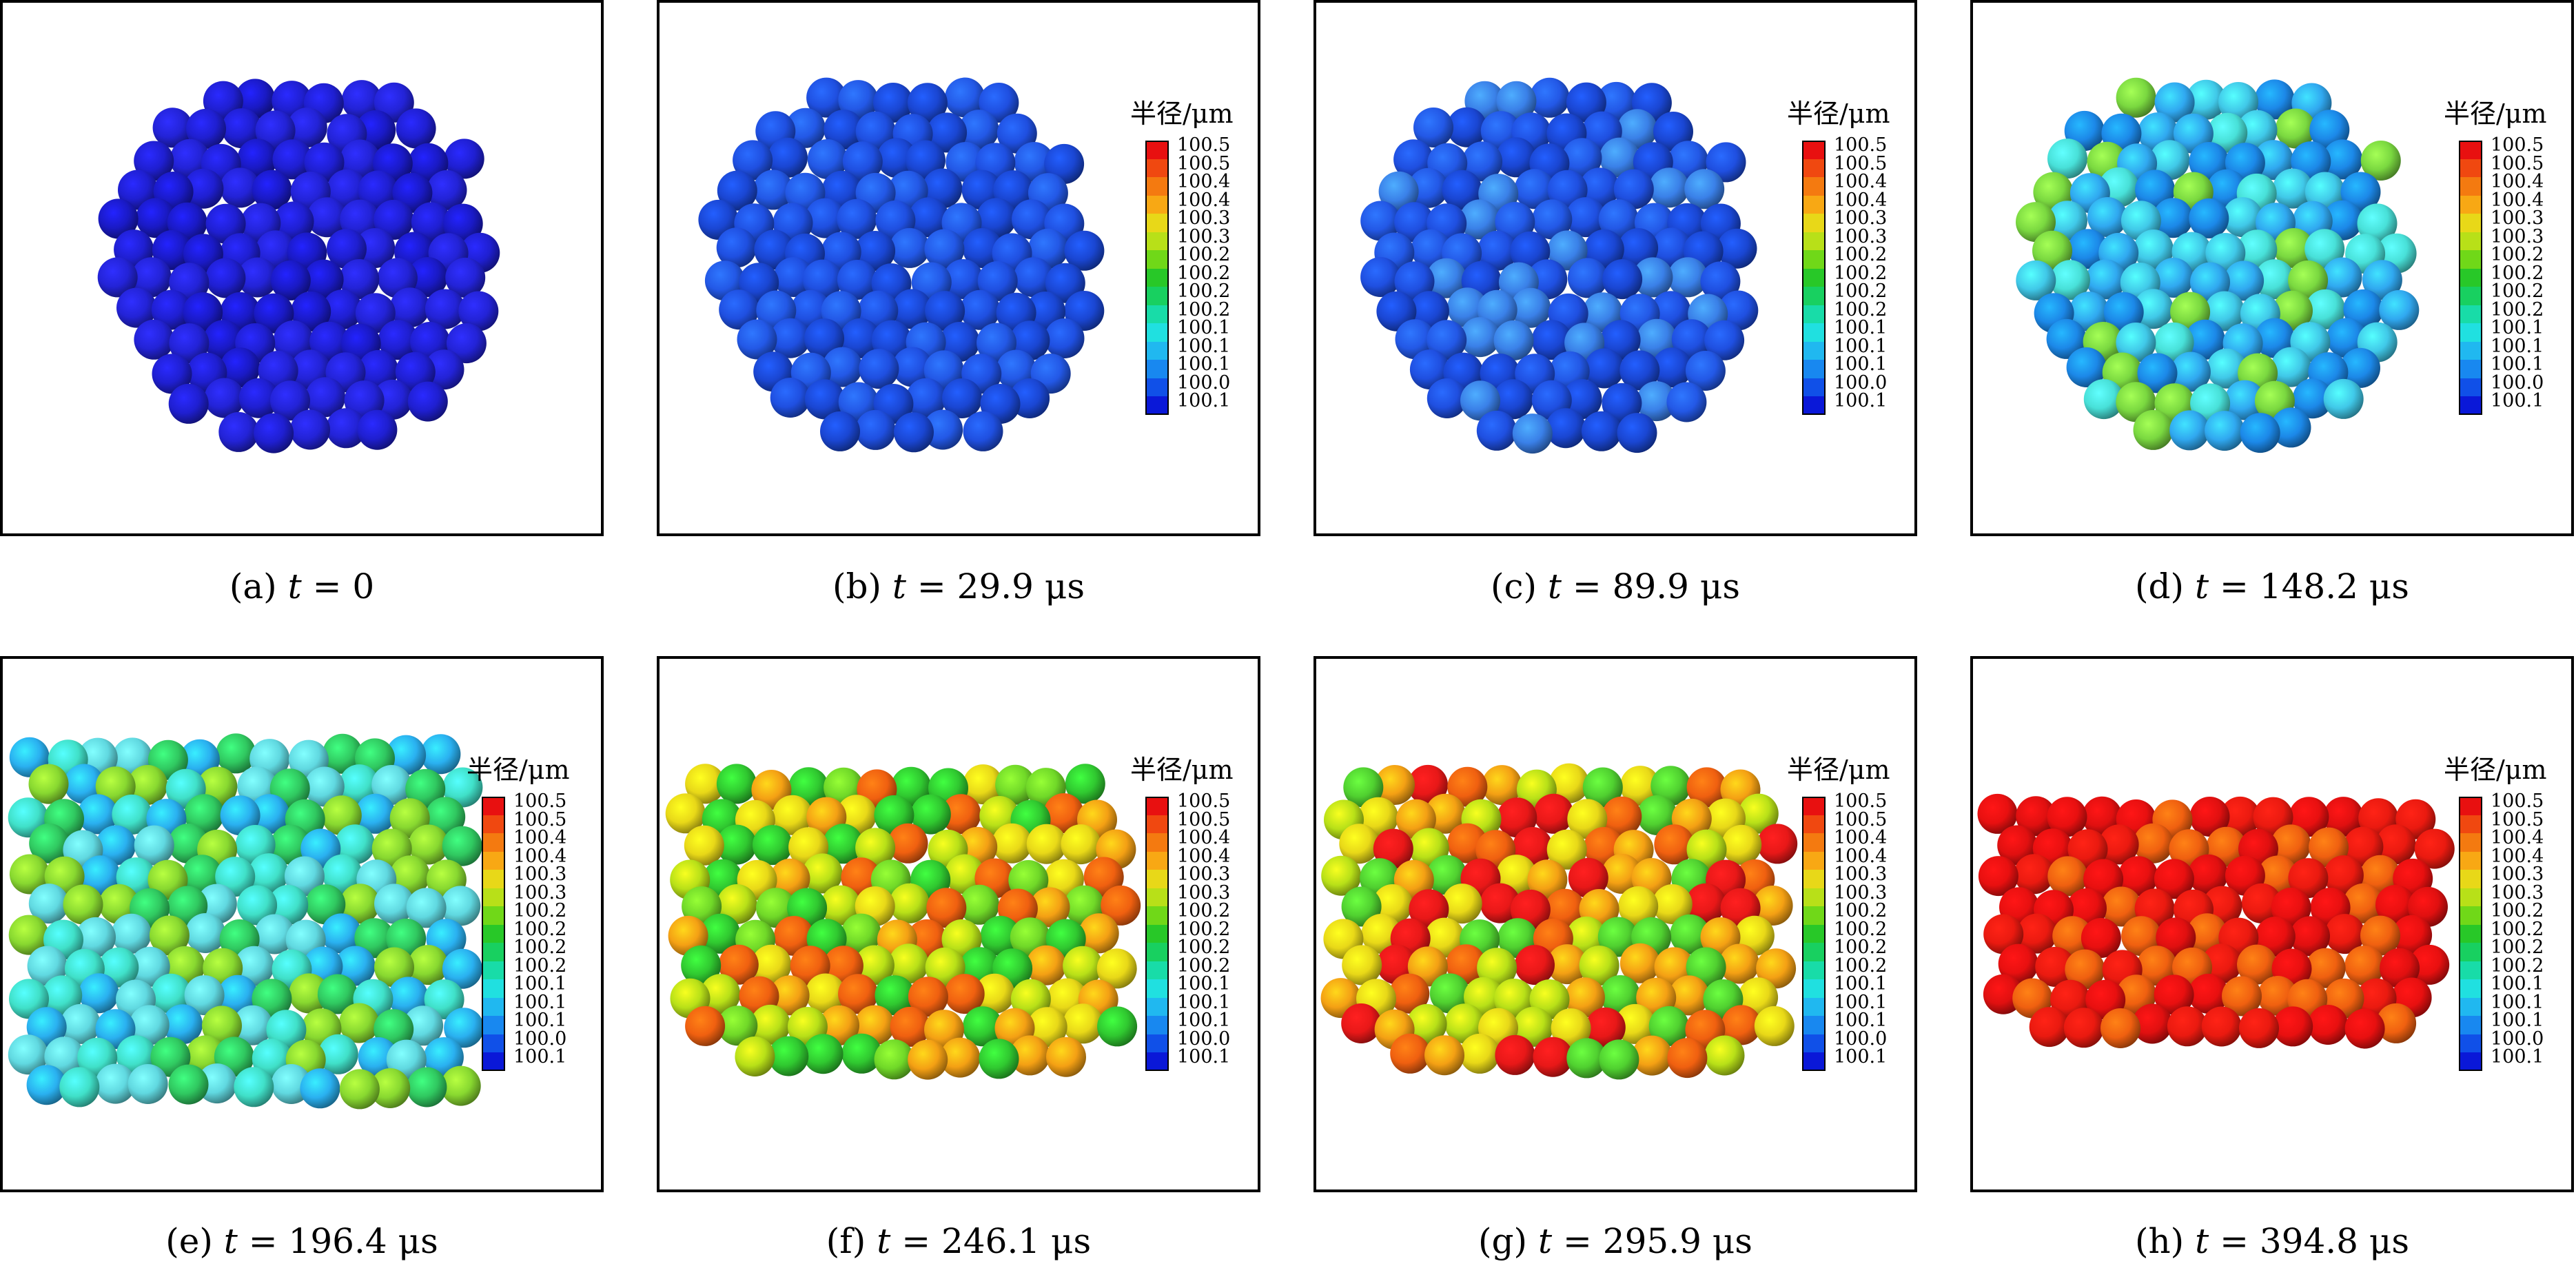 Image resolution: width=2576 pixels, height=1266 pixels. I want to click on colorbar-tick-label: 100.5, so click(2517, 163).